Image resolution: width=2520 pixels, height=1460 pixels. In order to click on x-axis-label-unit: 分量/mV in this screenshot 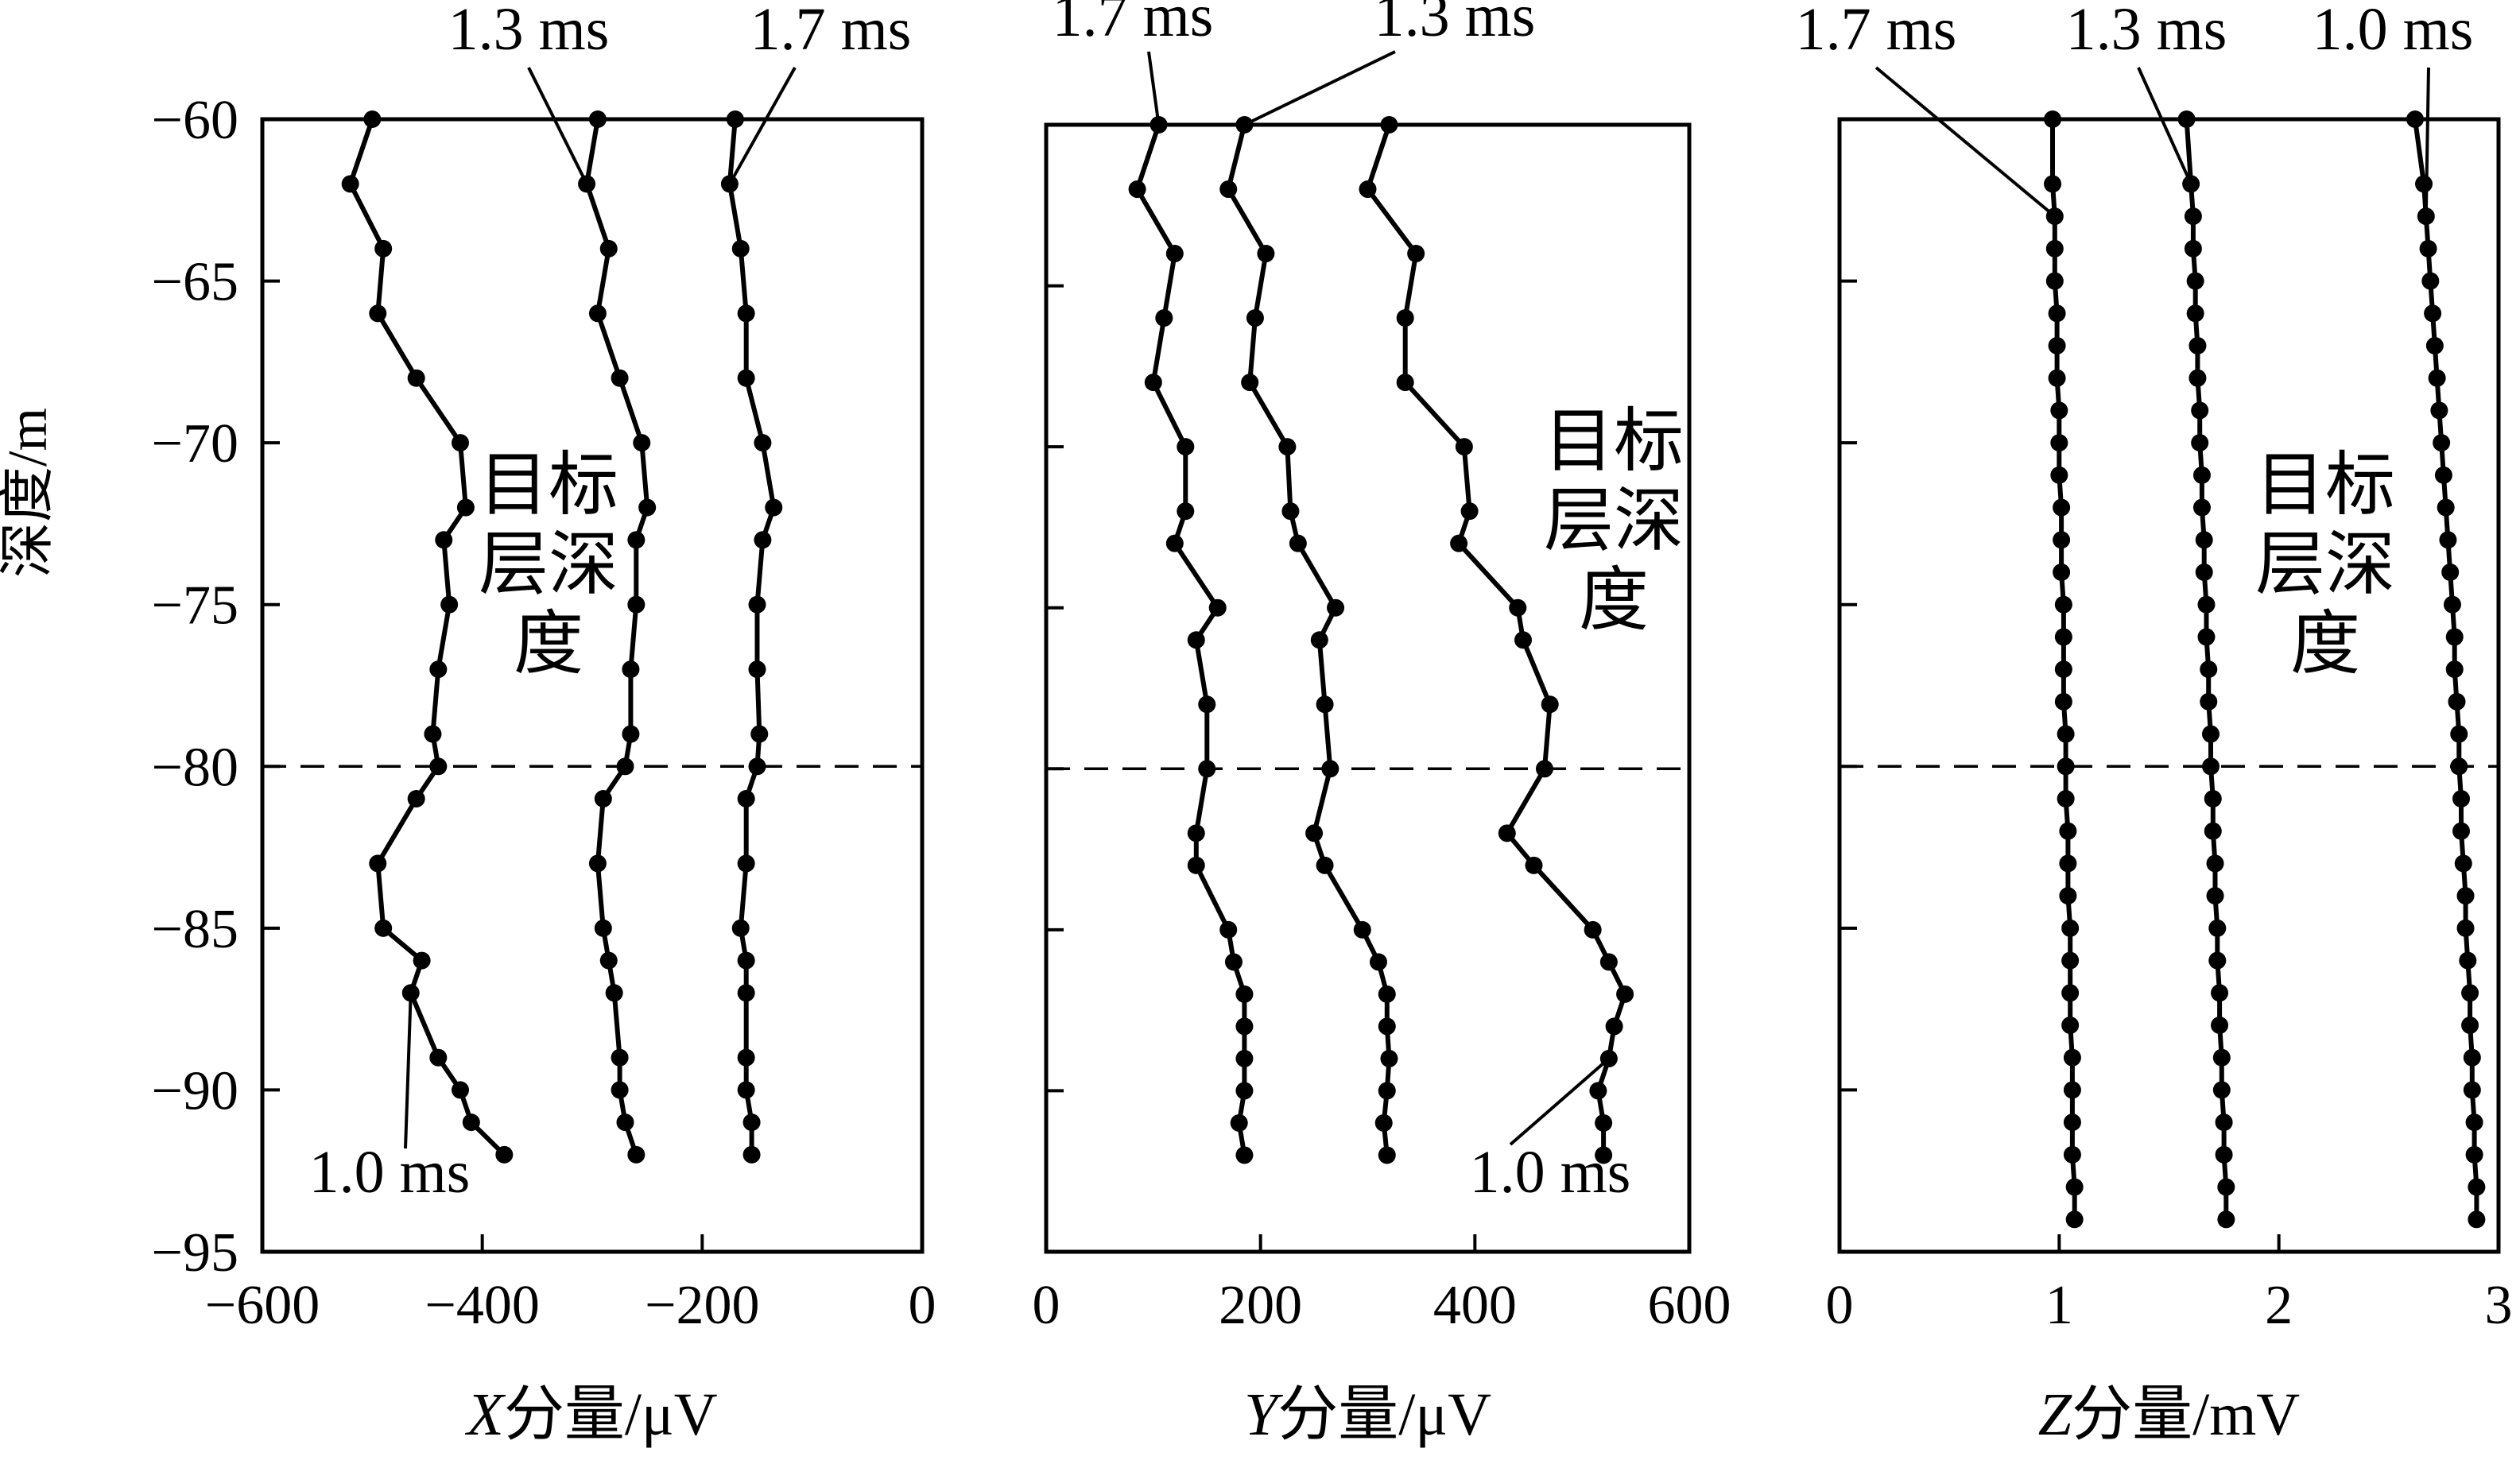, I will do `click(2186, 1414)`.